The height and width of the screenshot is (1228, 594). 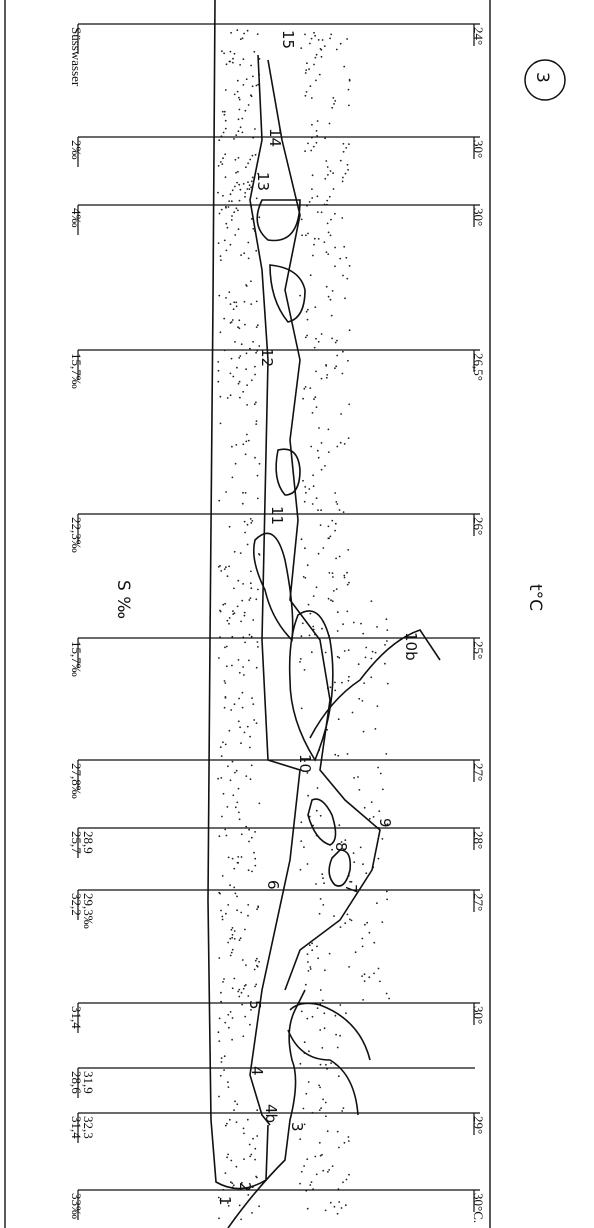 What do you see at coordinates (76, 57) in the screenshot?
I see `salinity-label: Süsswasser` at bounding box center [76, 57].